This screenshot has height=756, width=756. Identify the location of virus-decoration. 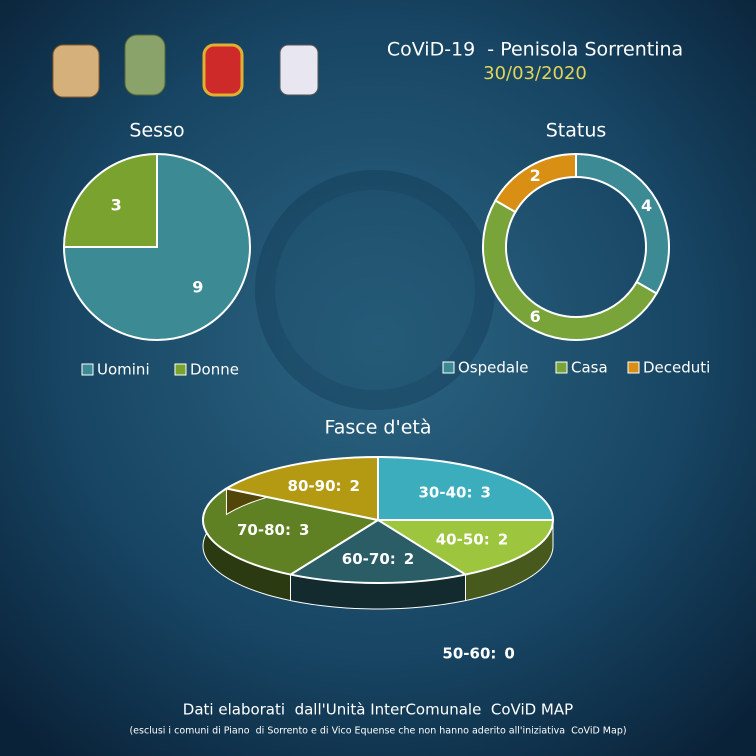
(375, 290).